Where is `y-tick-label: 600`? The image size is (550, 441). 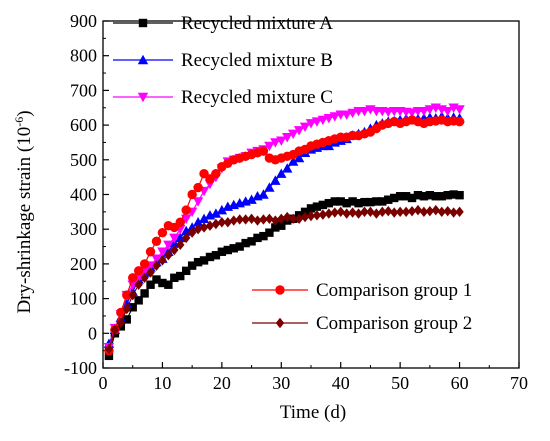 y-tick-label: 600 is located at coordinates (83, 125).